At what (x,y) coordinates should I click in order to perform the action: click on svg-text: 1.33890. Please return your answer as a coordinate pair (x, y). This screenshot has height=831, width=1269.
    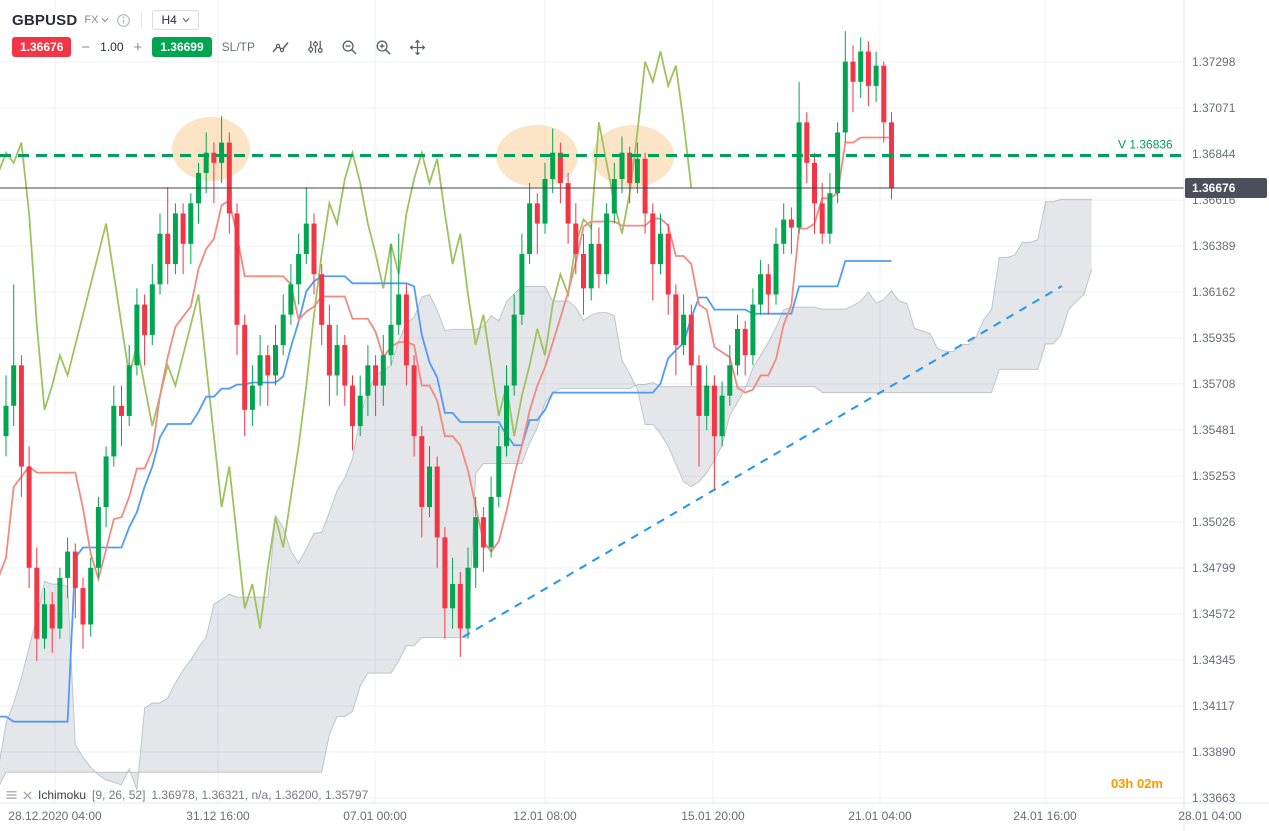
    Looking at the image, I should click on (1214, 752).